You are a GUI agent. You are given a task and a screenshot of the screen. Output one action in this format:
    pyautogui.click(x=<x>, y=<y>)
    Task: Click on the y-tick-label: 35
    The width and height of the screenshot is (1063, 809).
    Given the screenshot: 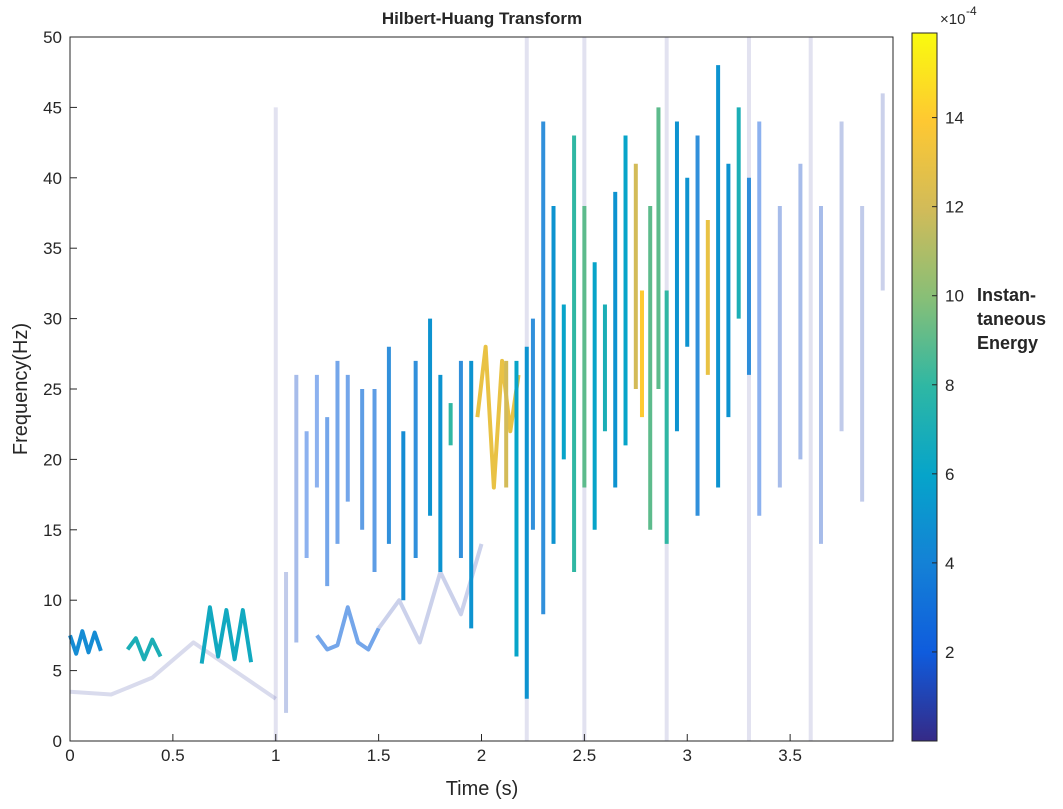 What is the action you would take?
    pyautogui.click(x=52, y=248)
    